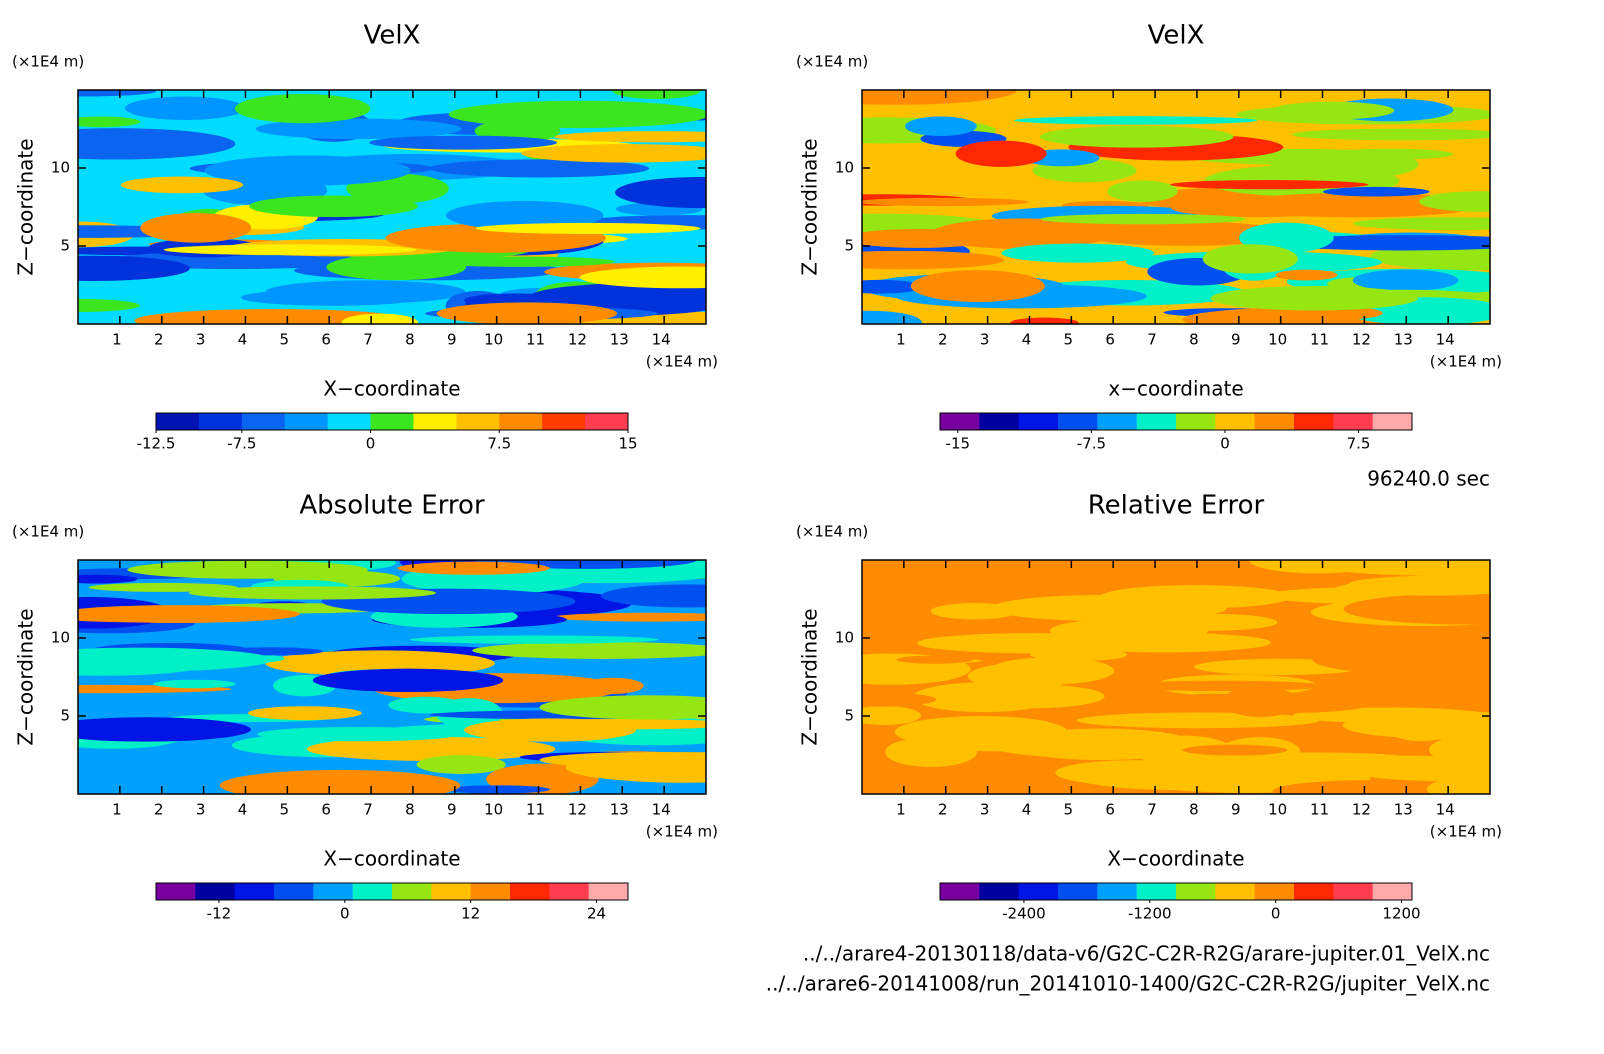 Image resolution: width=1604 pixels, height=1054 pixels. What do you see at coordinates (1069, 340) in the screenshot?
I see `x-tick-label: 5` at bounding box center [1069, 340].